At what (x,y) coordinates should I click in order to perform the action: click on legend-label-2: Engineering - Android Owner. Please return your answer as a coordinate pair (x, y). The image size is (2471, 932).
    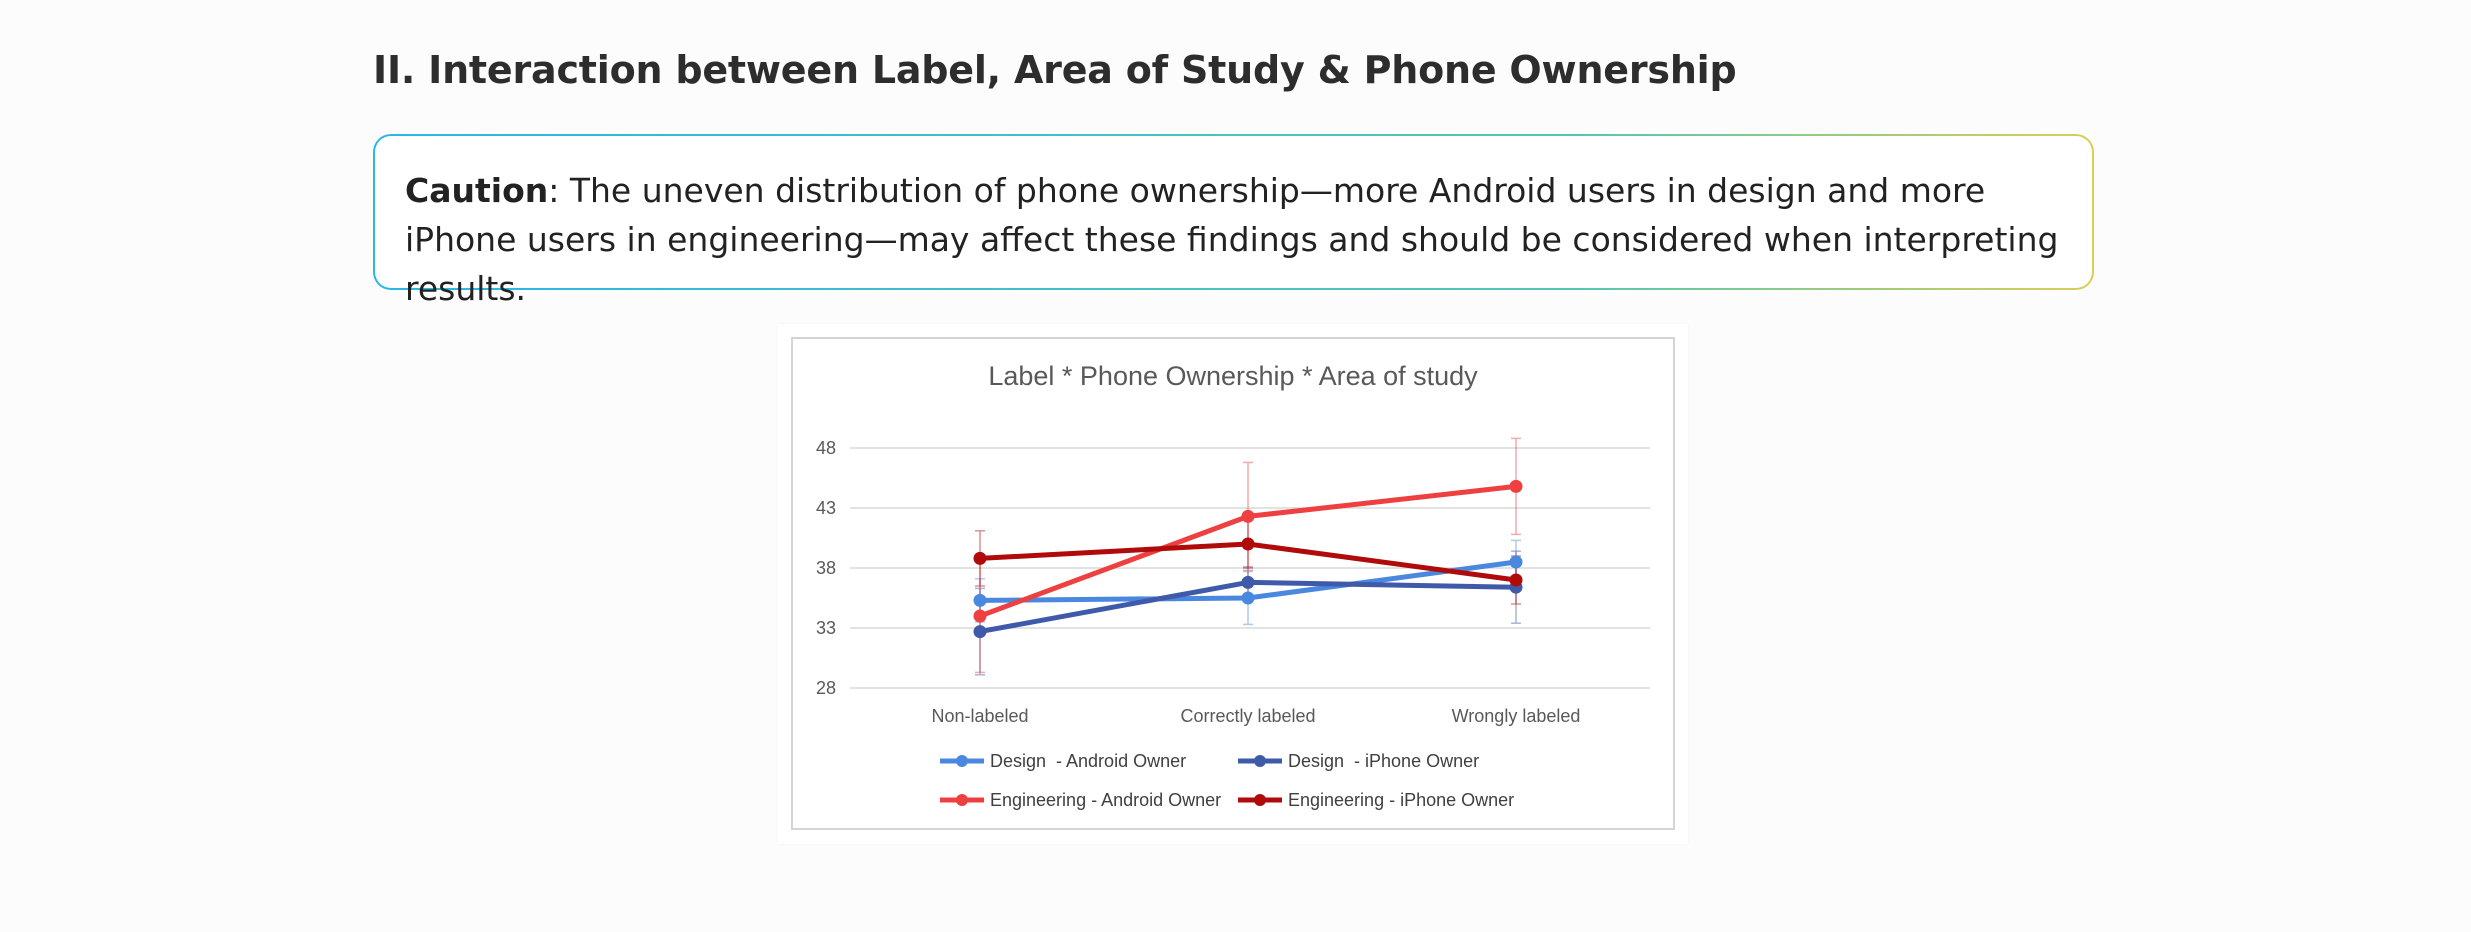
    Looking at the image, I should click on (1105, 800).